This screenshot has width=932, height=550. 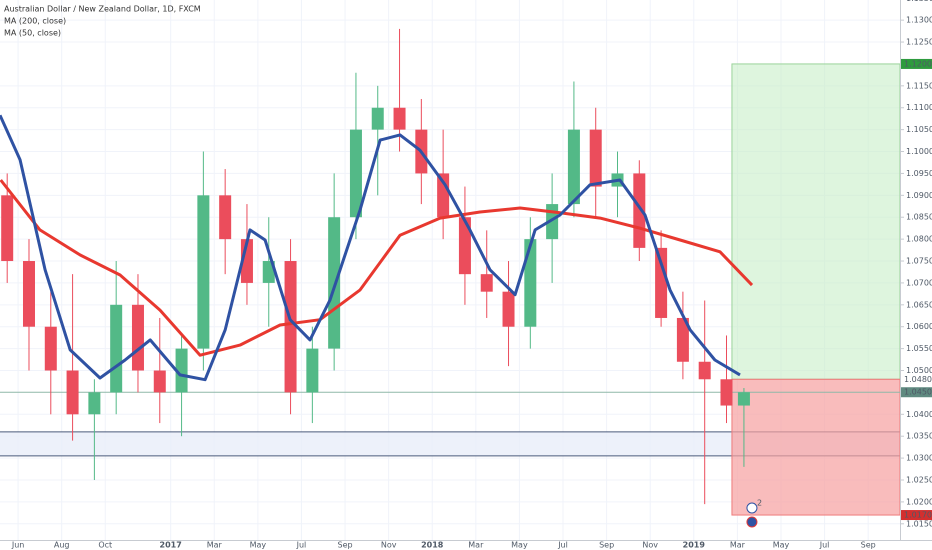 I want to click on y-tick-label: 1.06500, so click(x=919, y=304).